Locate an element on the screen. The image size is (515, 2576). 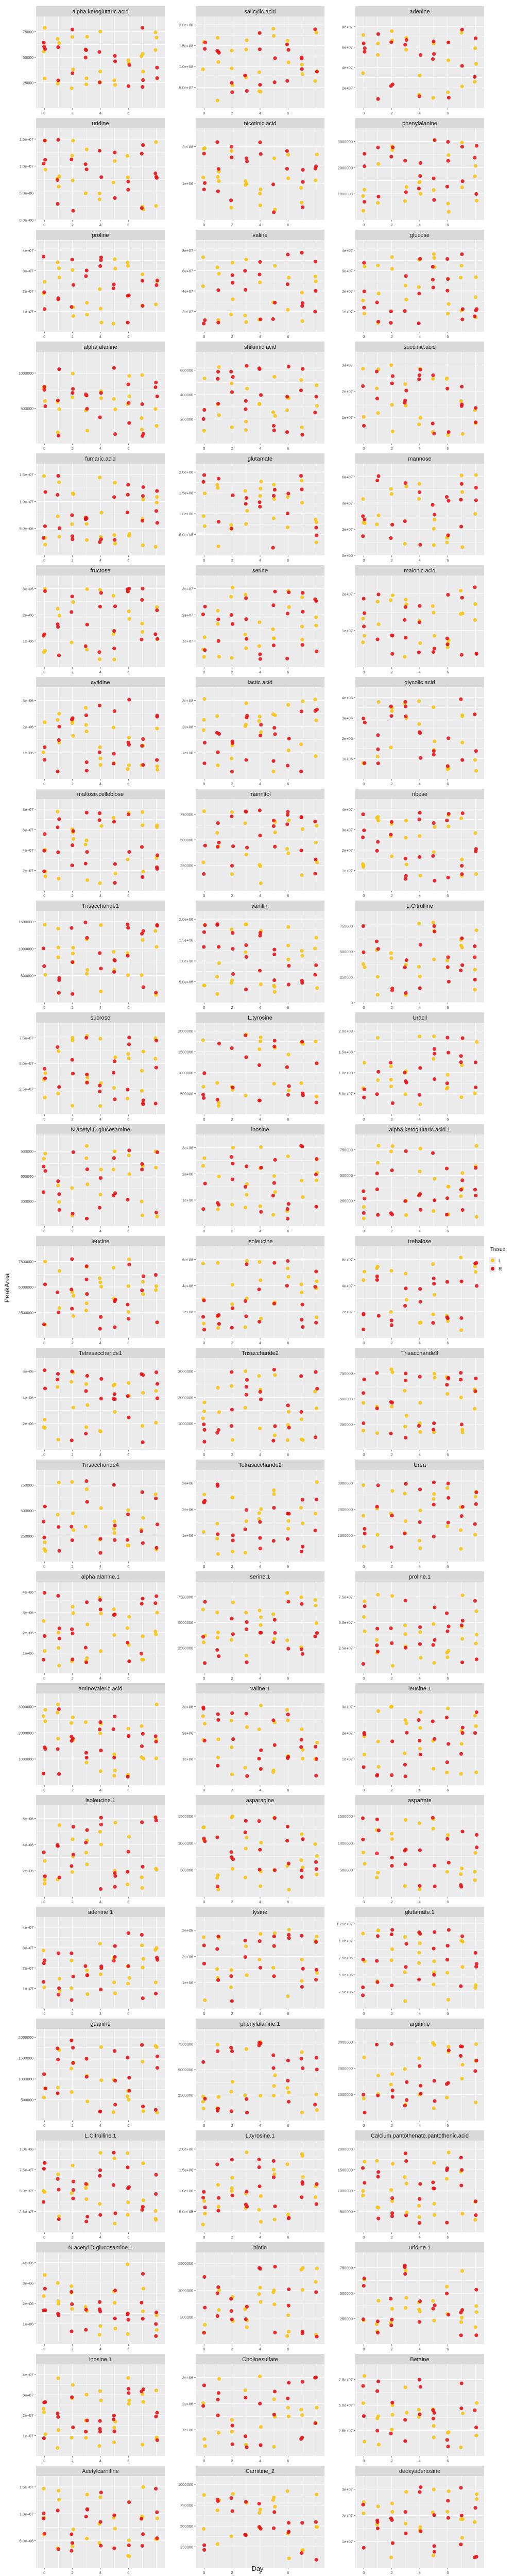
y-tick-label: 3000000 is located at coordinates (26, 1707).